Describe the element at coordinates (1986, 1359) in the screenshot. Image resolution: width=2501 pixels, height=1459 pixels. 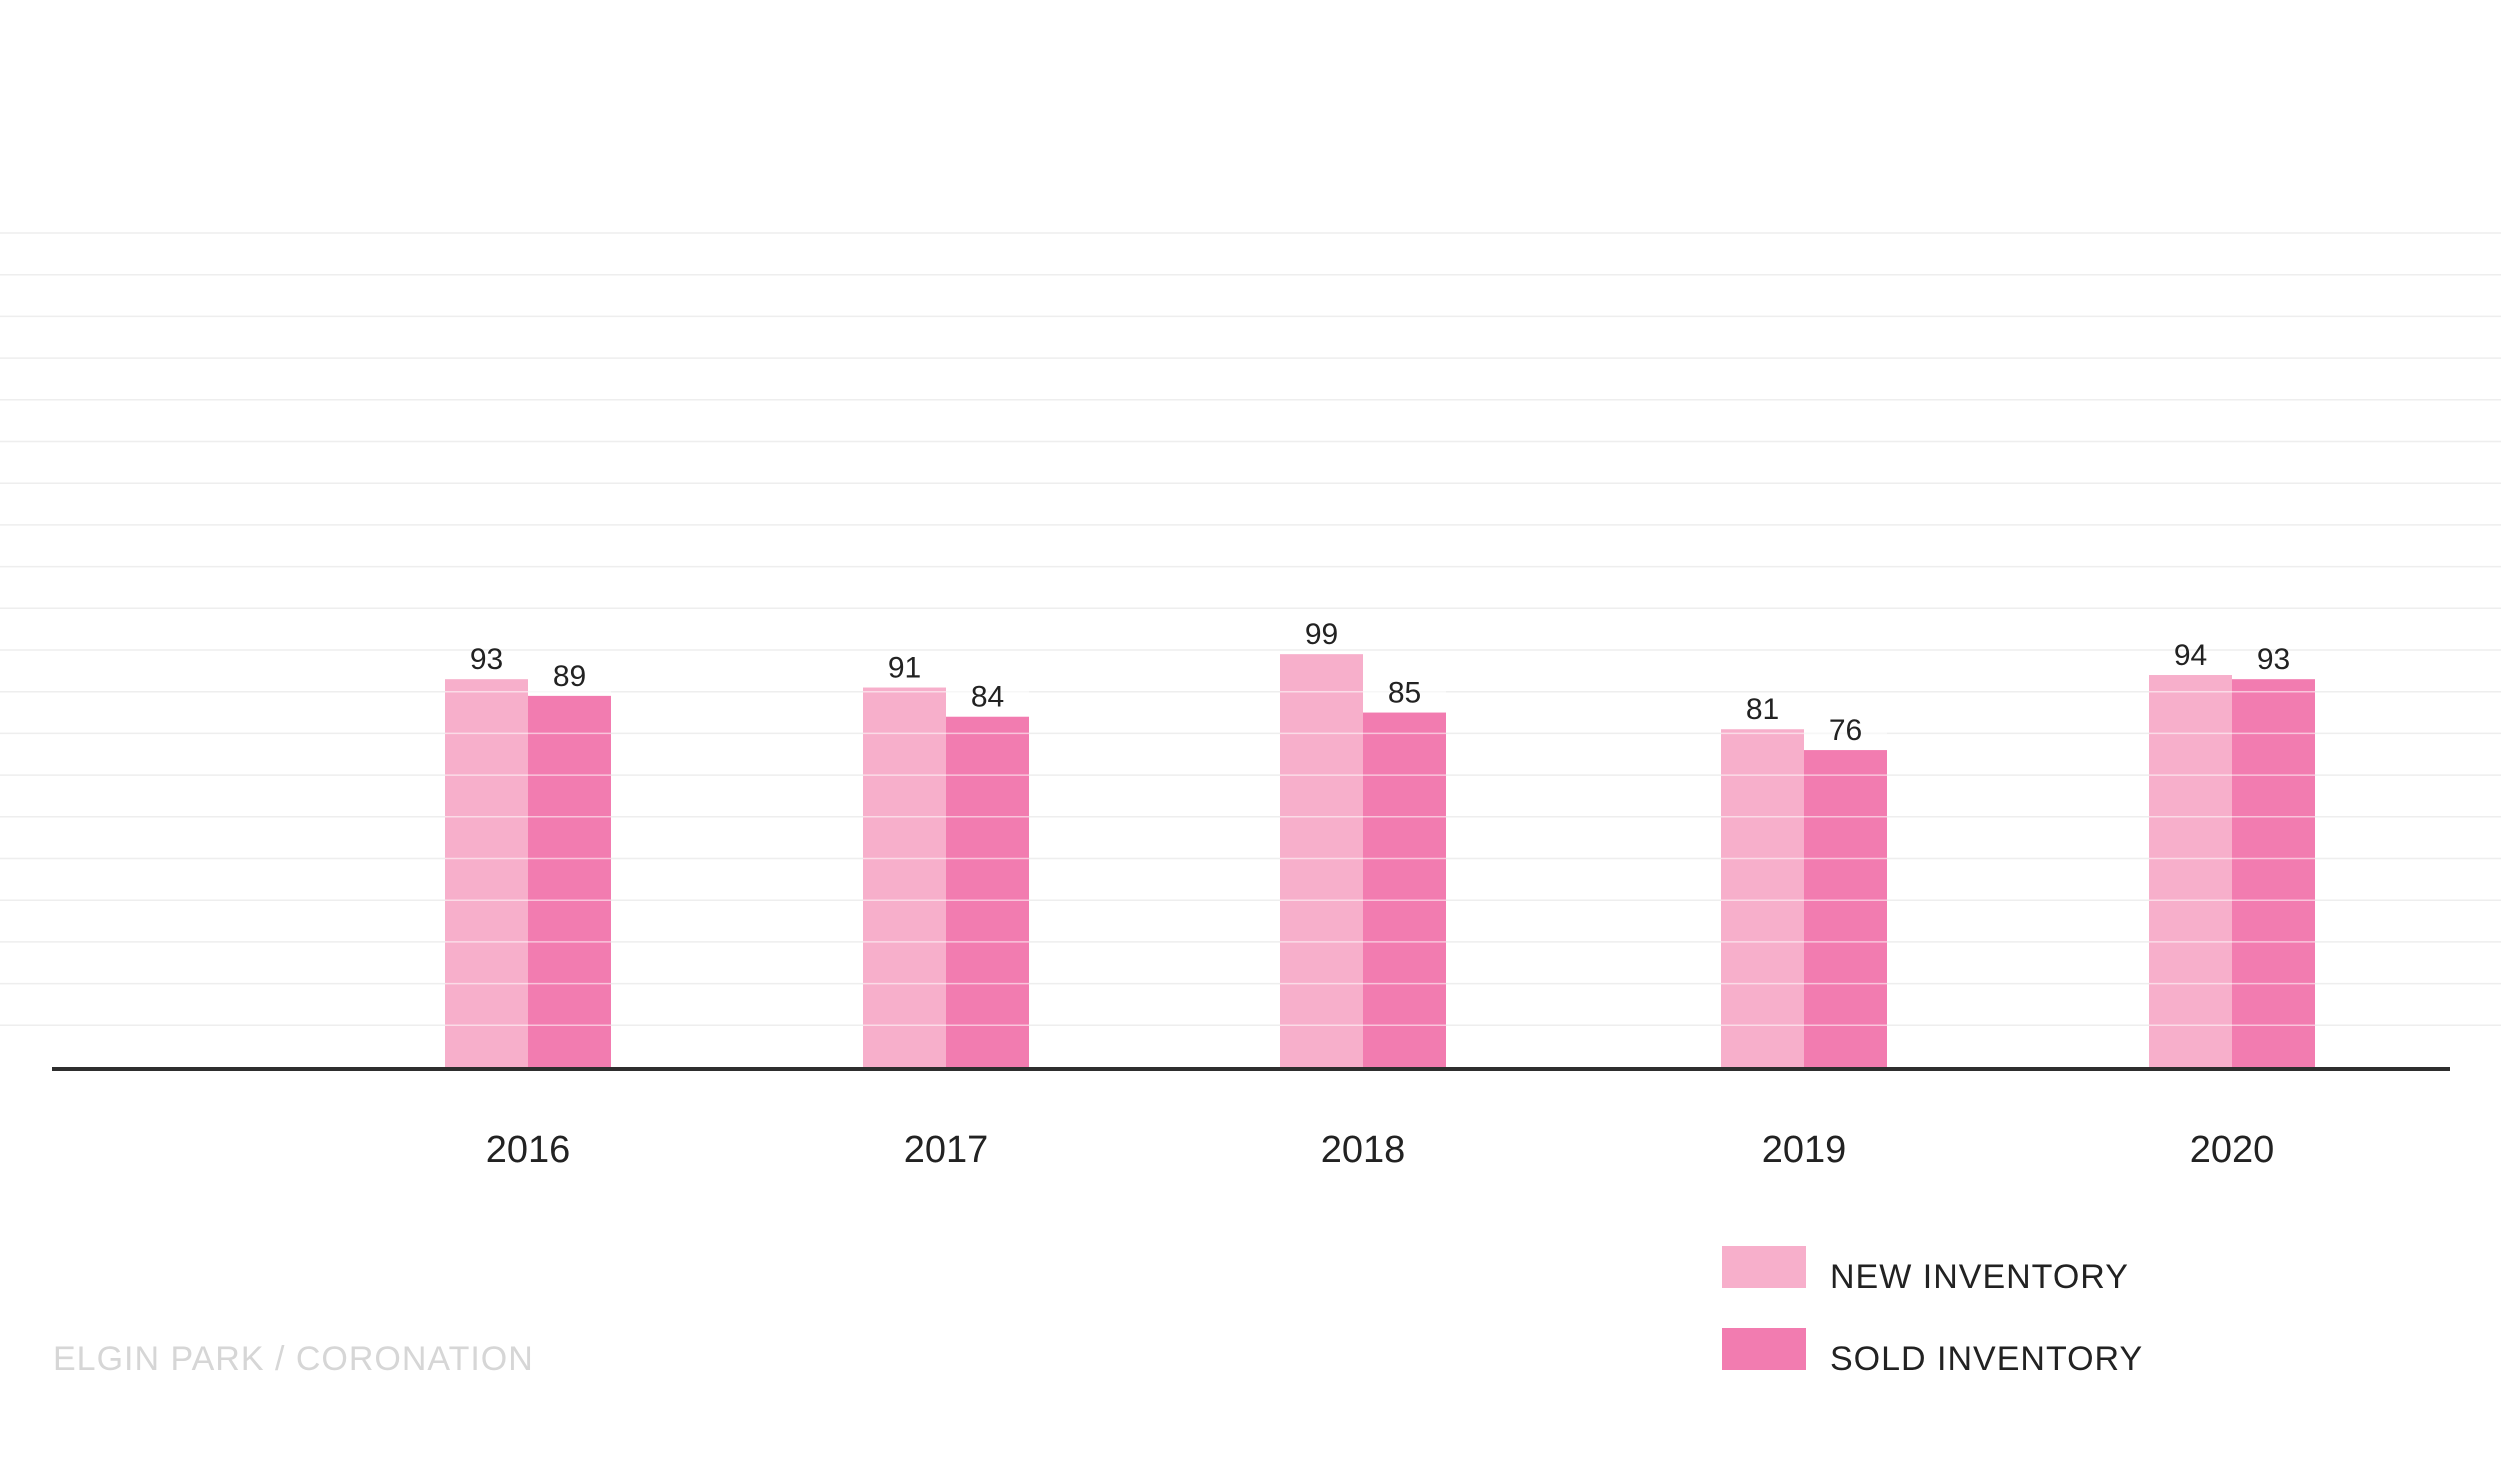
I see `legend-label-sold-inventory: SOLD INVENTORY` at that location.